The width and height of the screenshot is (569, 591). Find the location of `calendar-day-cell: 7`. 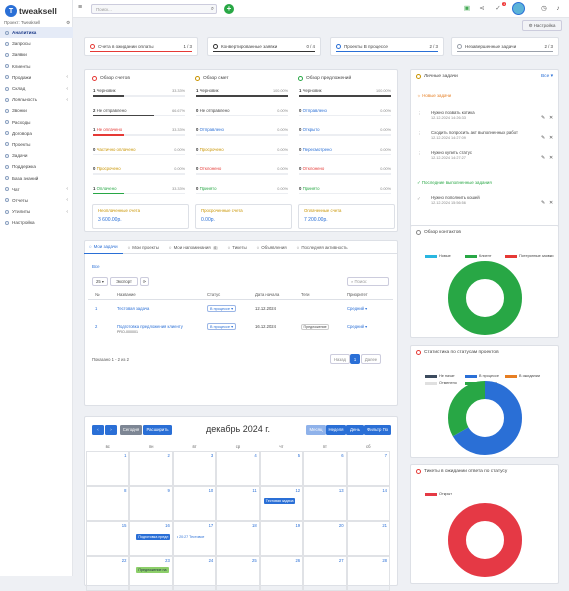

calendar-day-cell: 7 is located at coordinates (368, 468).